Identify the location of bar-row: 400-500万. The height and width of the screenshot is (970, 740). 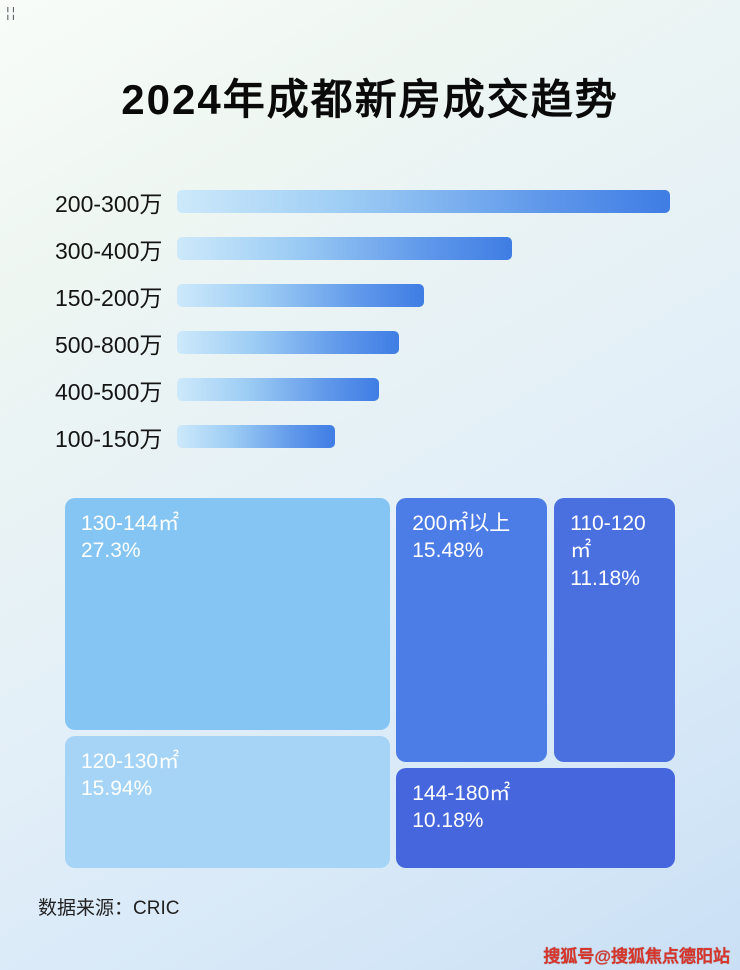
(362, 389).